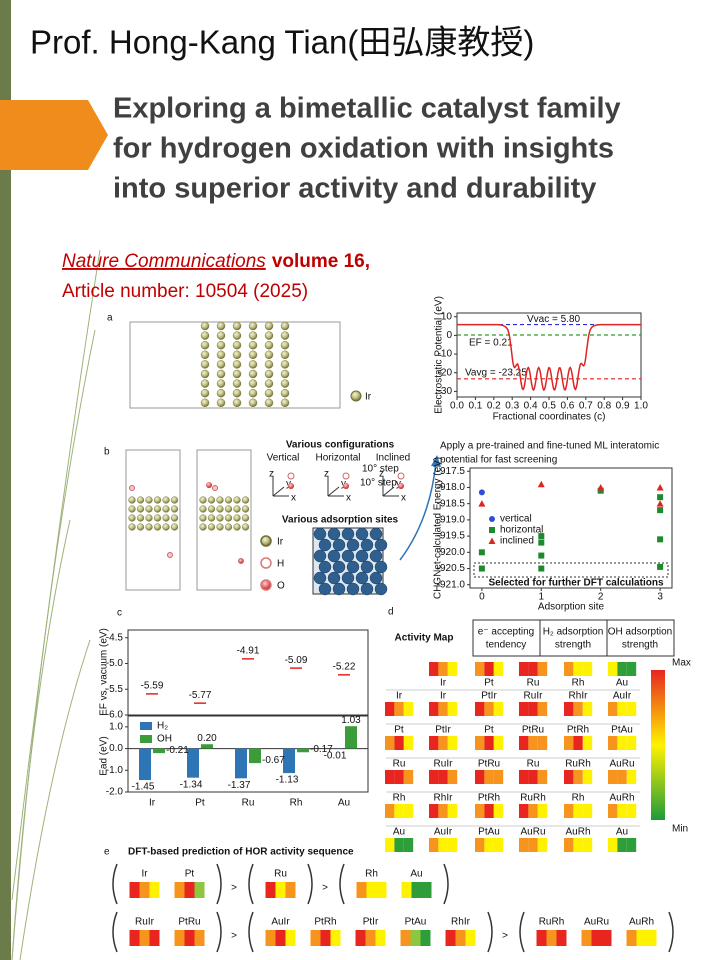 This screenshot has height=960, width=720. I want to click on colorbar, so click(658, 745).